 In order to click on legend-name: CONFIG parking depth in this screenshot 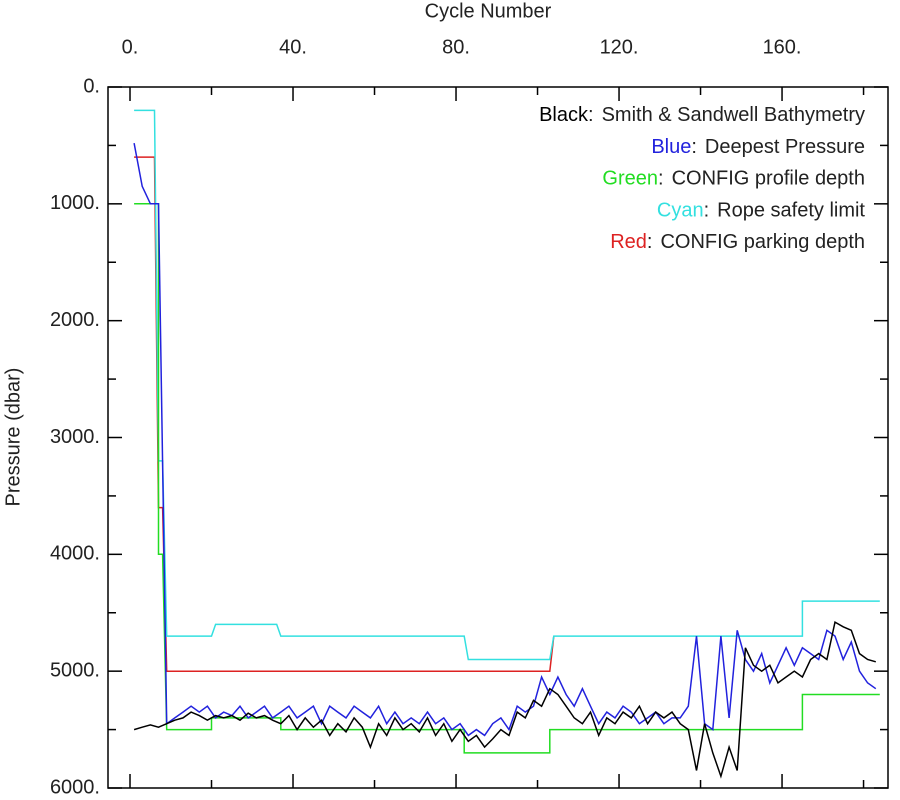, I will do `click(762, 242)`.